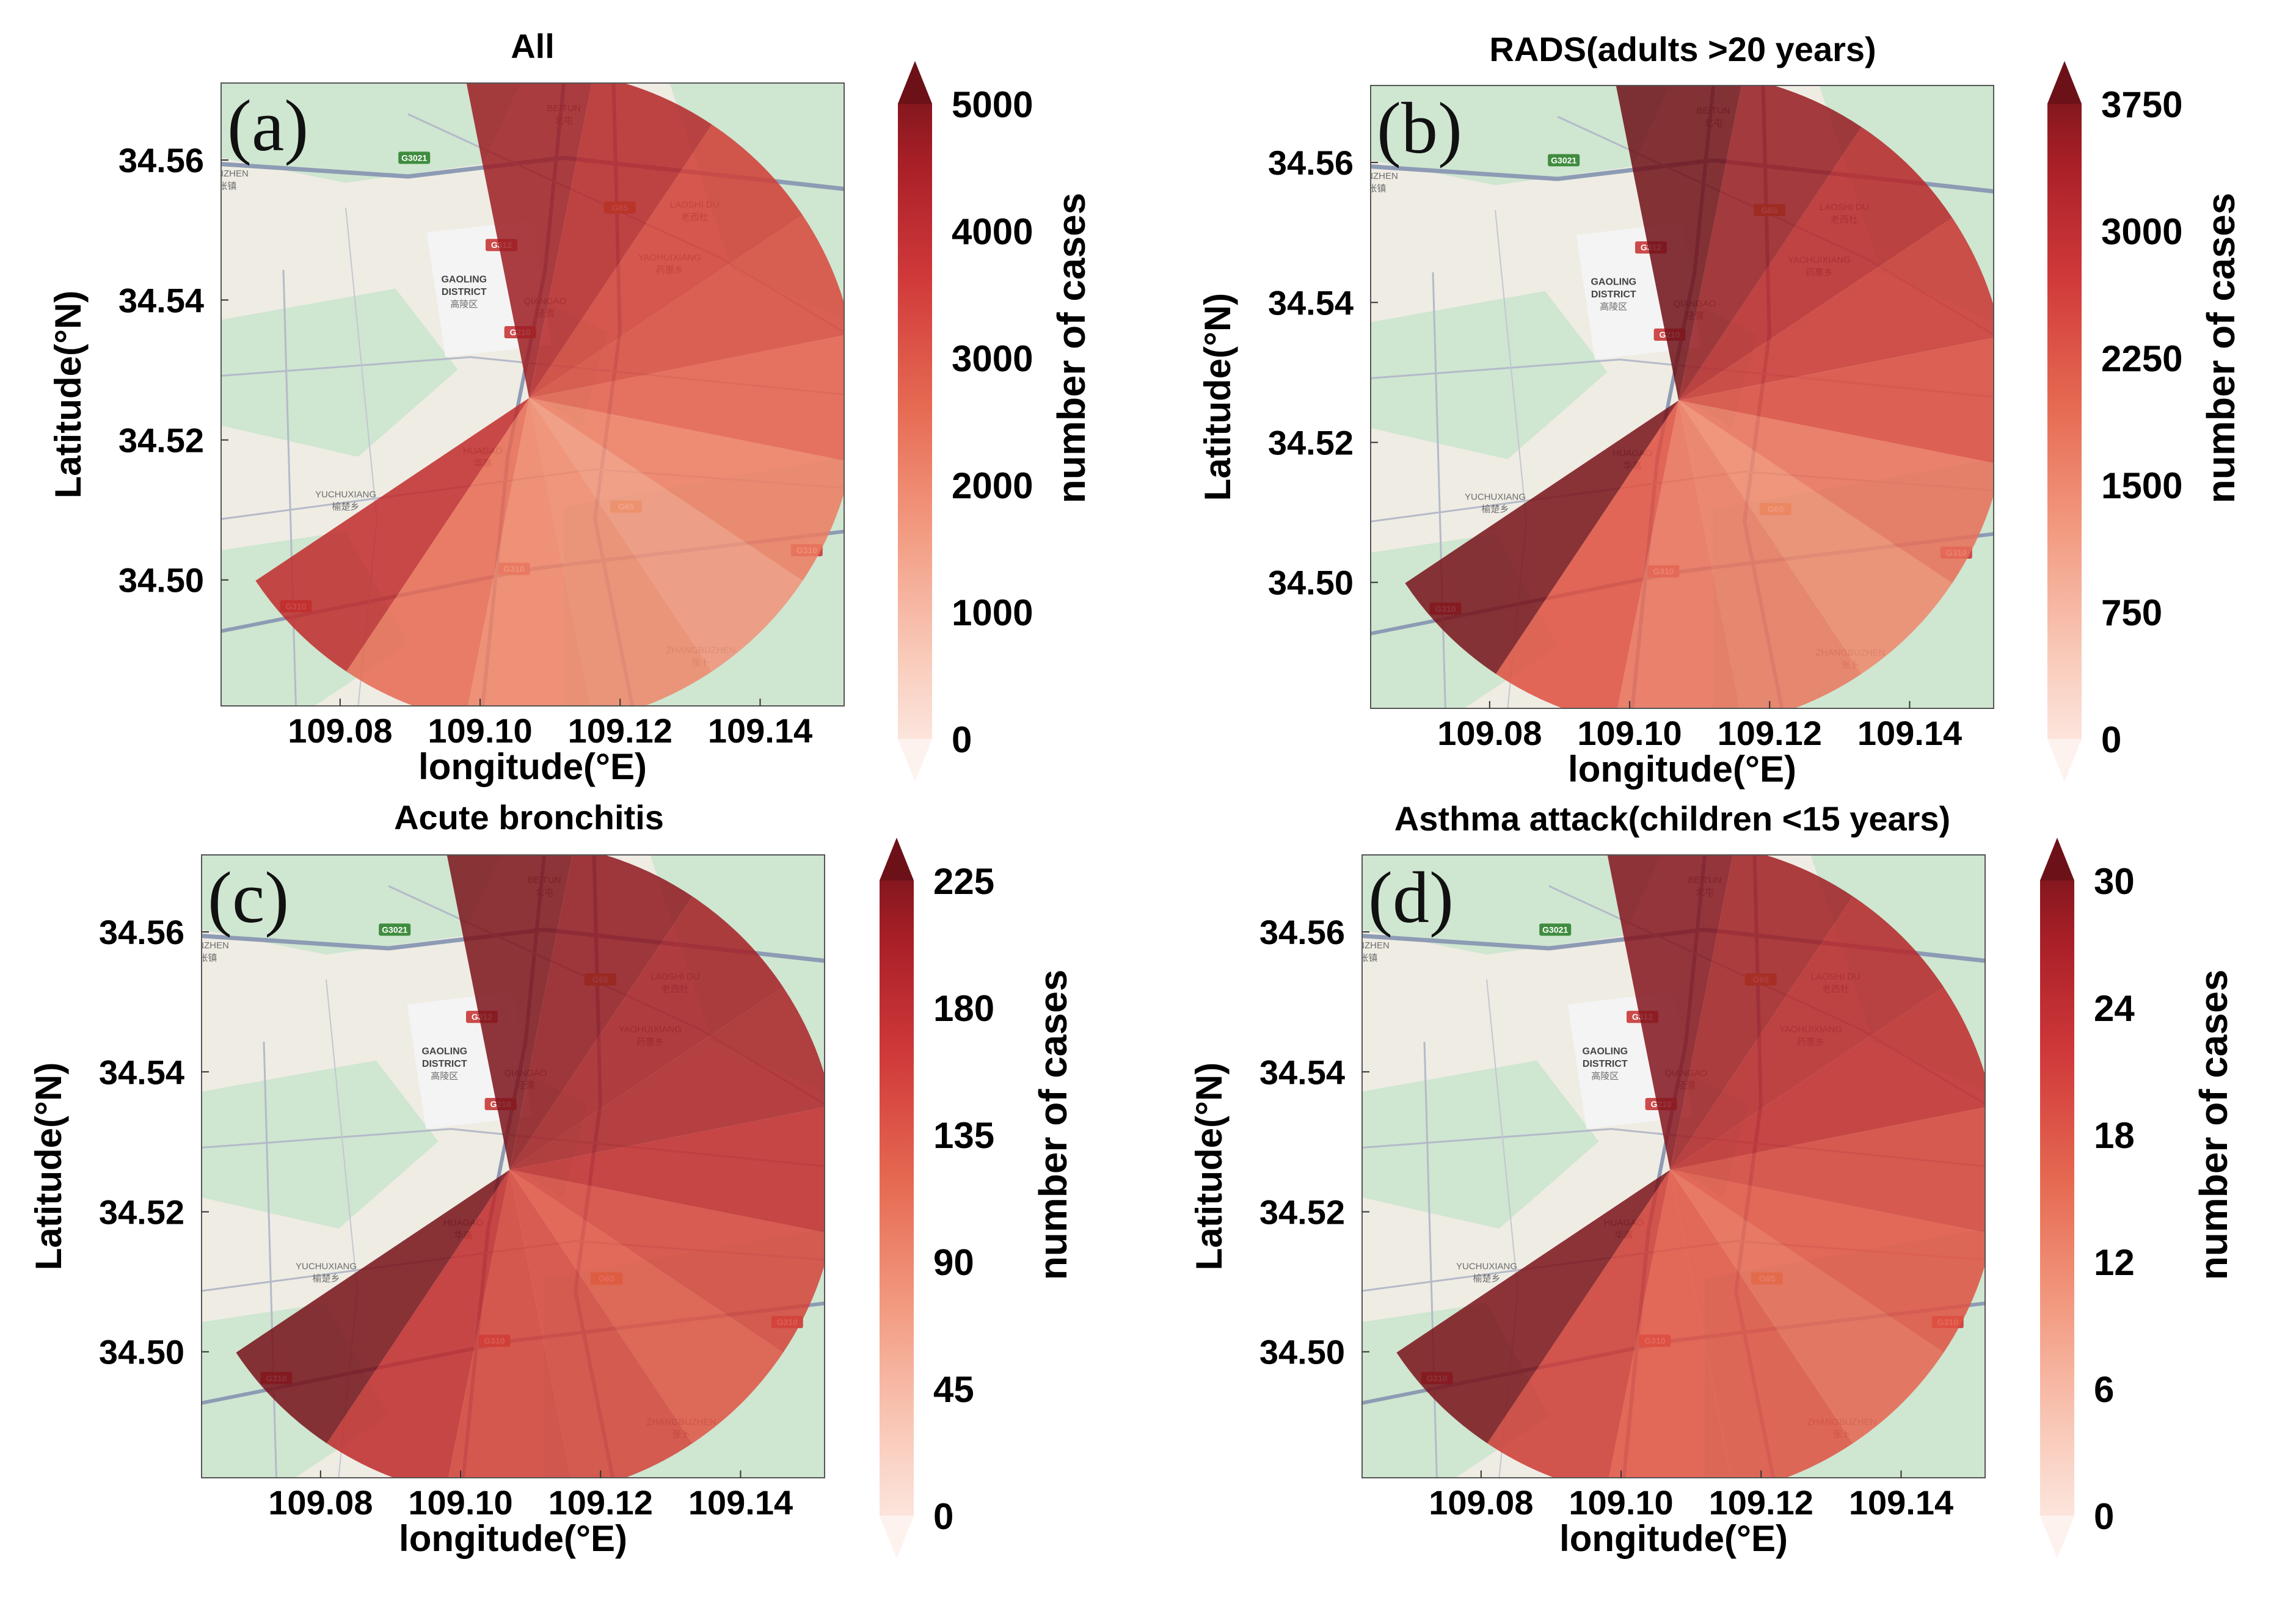  Describe the element at coordinates (418, 1323) in the screenshot. I see `wedge-ssw` at that location.